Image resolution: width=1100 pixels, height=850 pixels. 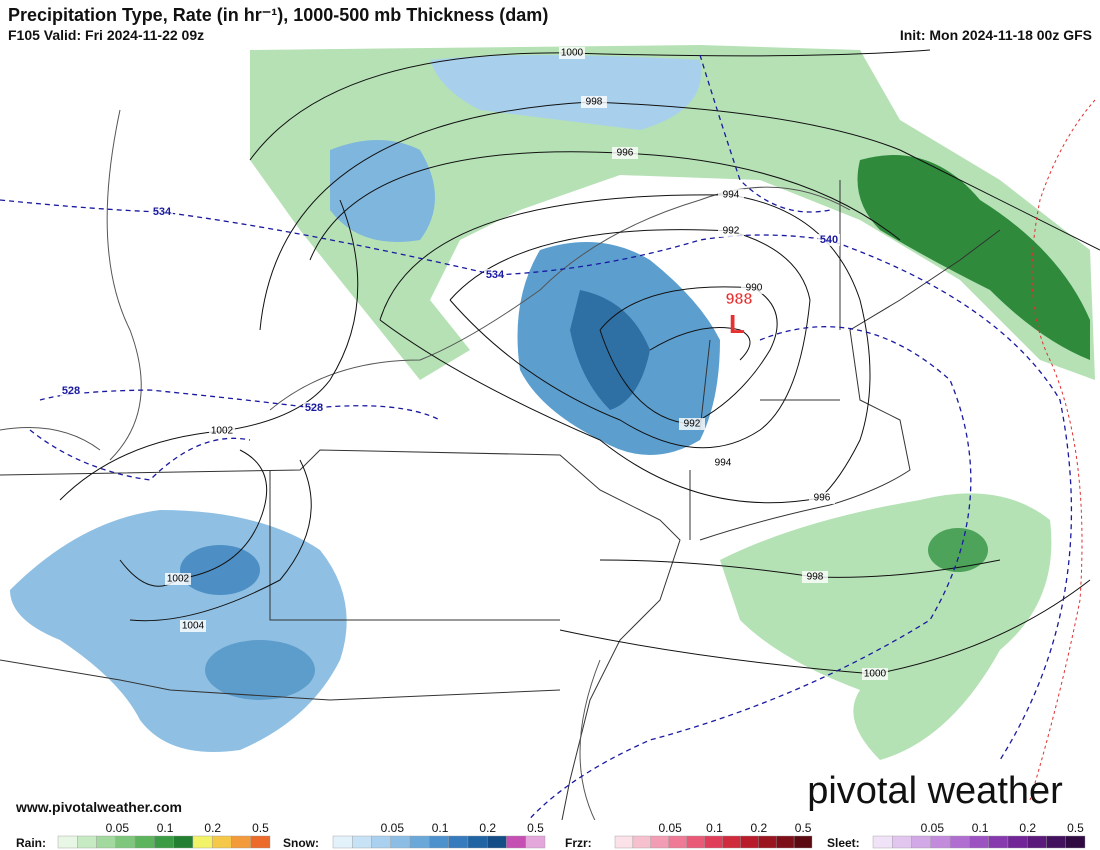 What do you see at coordinates (843, 843) in the screenshot?
I see `legend-name: Sleet:` at bounding box center [843, 843].